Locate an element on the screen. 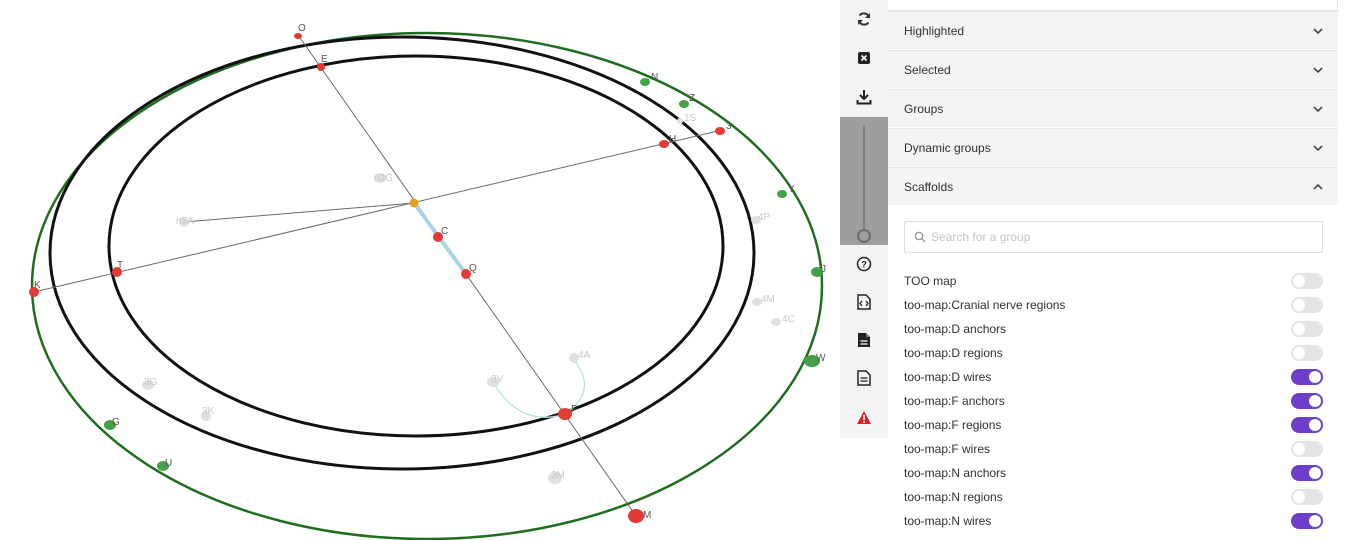  group-row: too-map:F wires is located at coordinates (1113, 449).